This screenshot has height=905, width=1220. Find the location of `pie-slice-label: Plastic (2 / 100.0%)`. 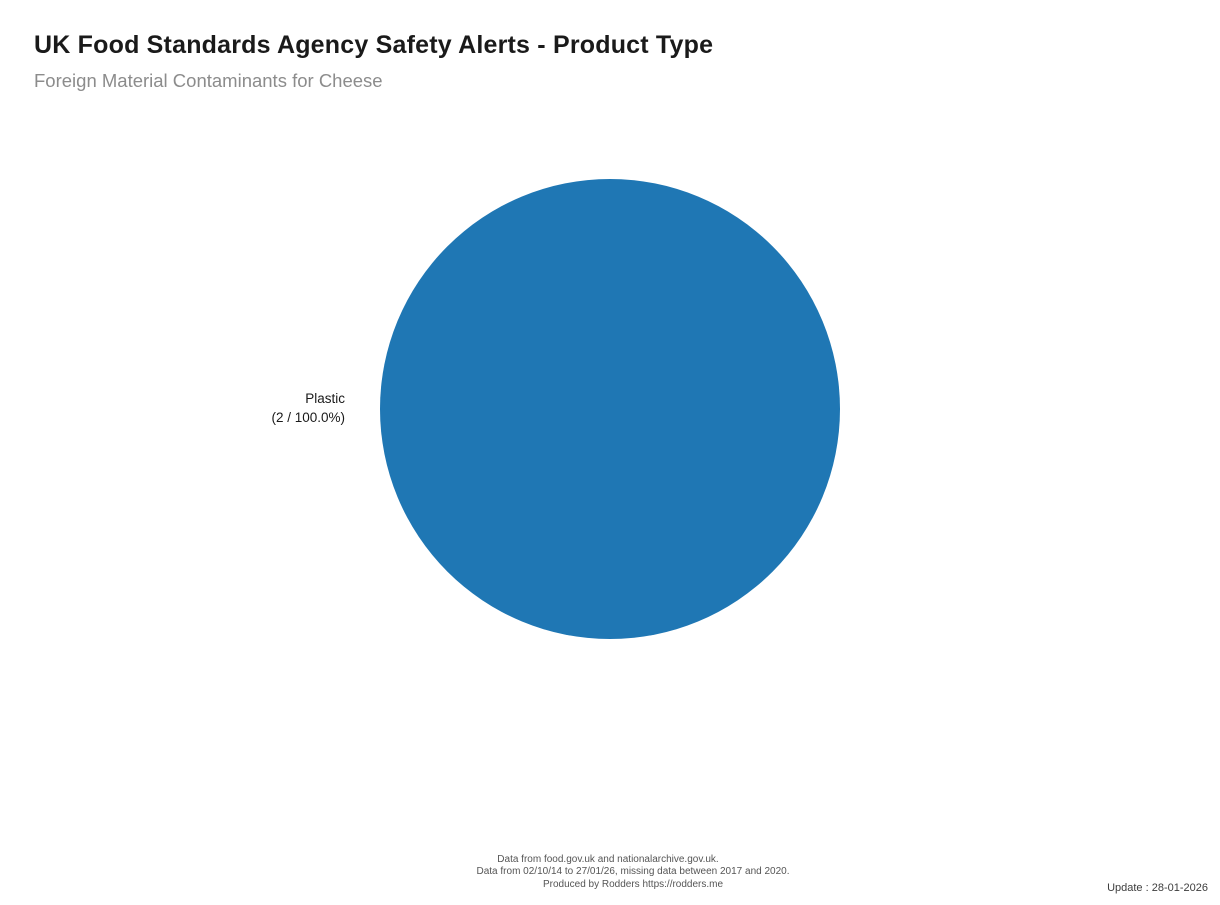

pie-slice-label: Plastic (2 / 100.0%) is located at coordinates (245, 408).